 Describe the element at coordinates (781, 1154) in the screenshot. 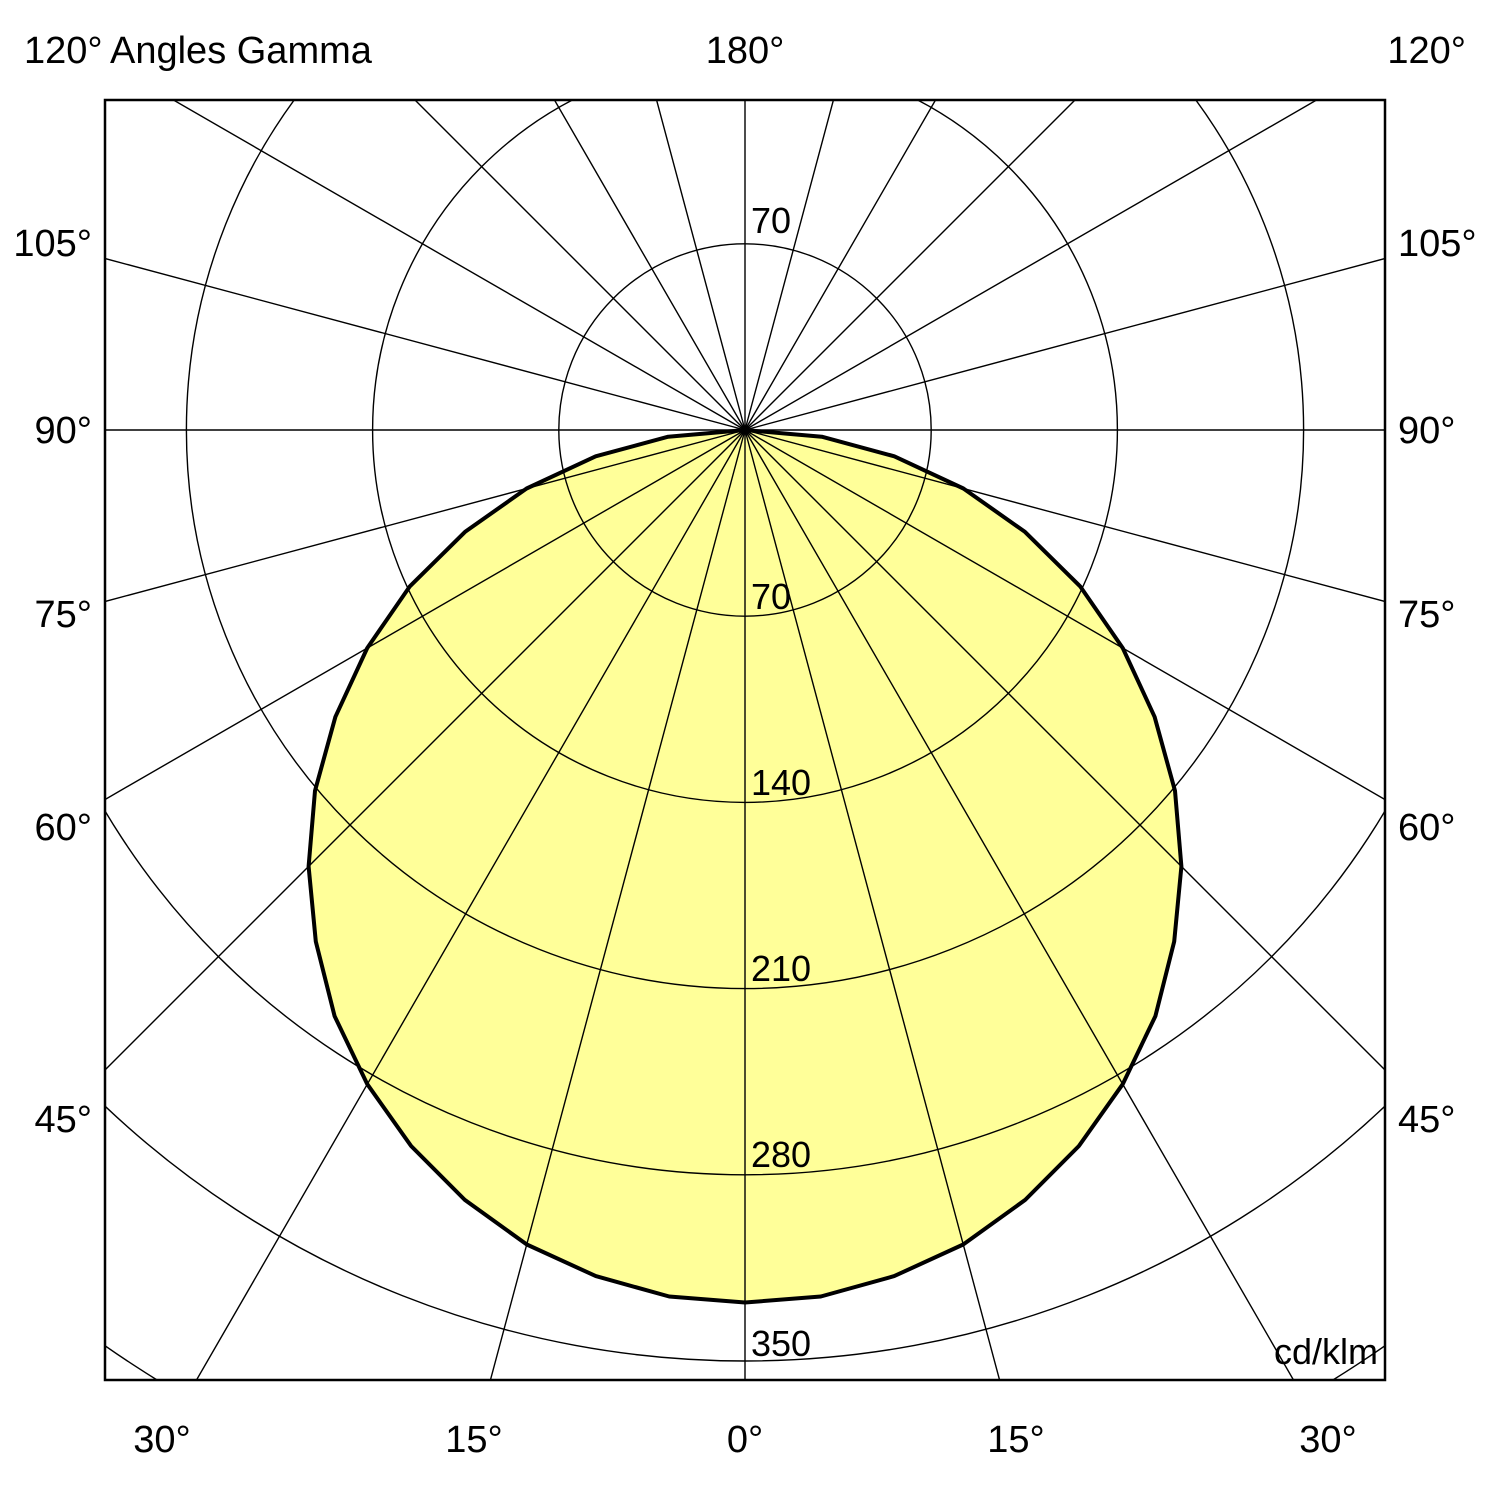

I see `ring-label-280: 280` at that location.